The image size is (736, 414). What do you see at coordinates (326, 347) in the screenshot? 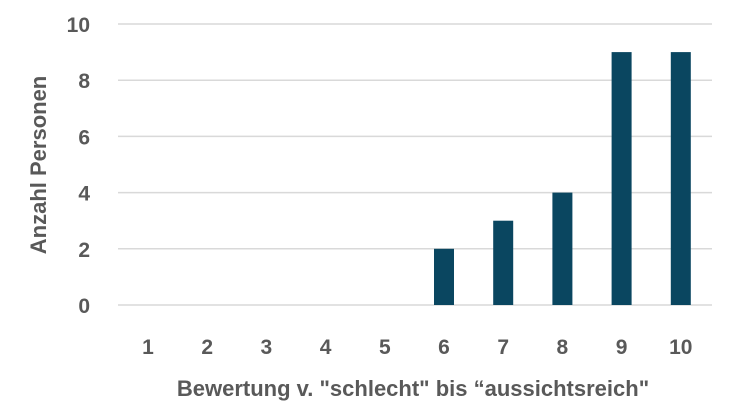
I see `x-tick-label: 4` at bounding box center [326, 347].